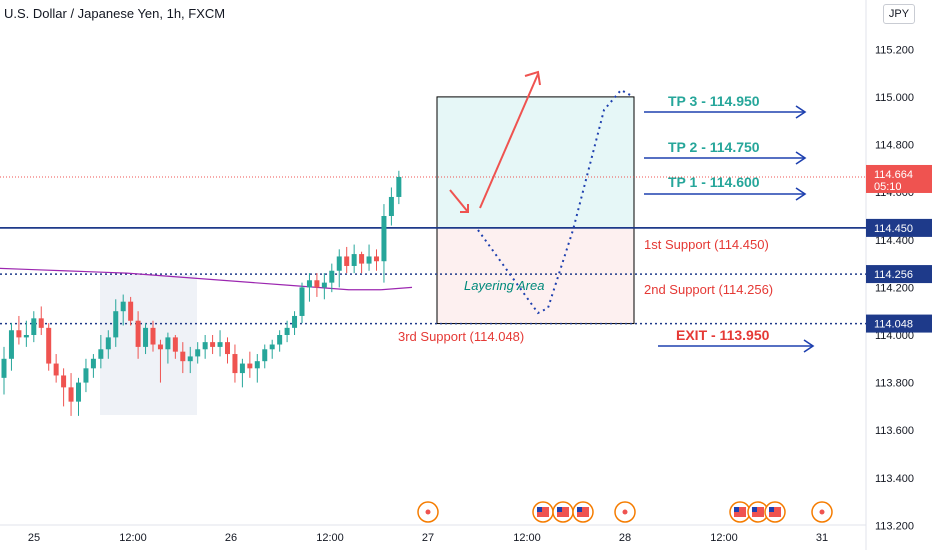  What do you see at coordinates (894, 384) in the screenshot?
I see `price-tick-label: 113.800` at bounding box center [894, 384].